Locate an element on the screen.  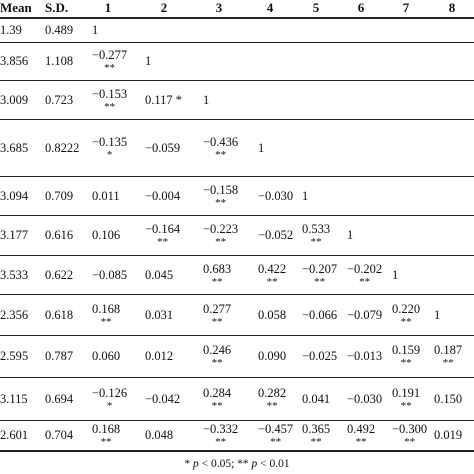
table-cell: 0.246 ** is located at coordinates (217, 356).